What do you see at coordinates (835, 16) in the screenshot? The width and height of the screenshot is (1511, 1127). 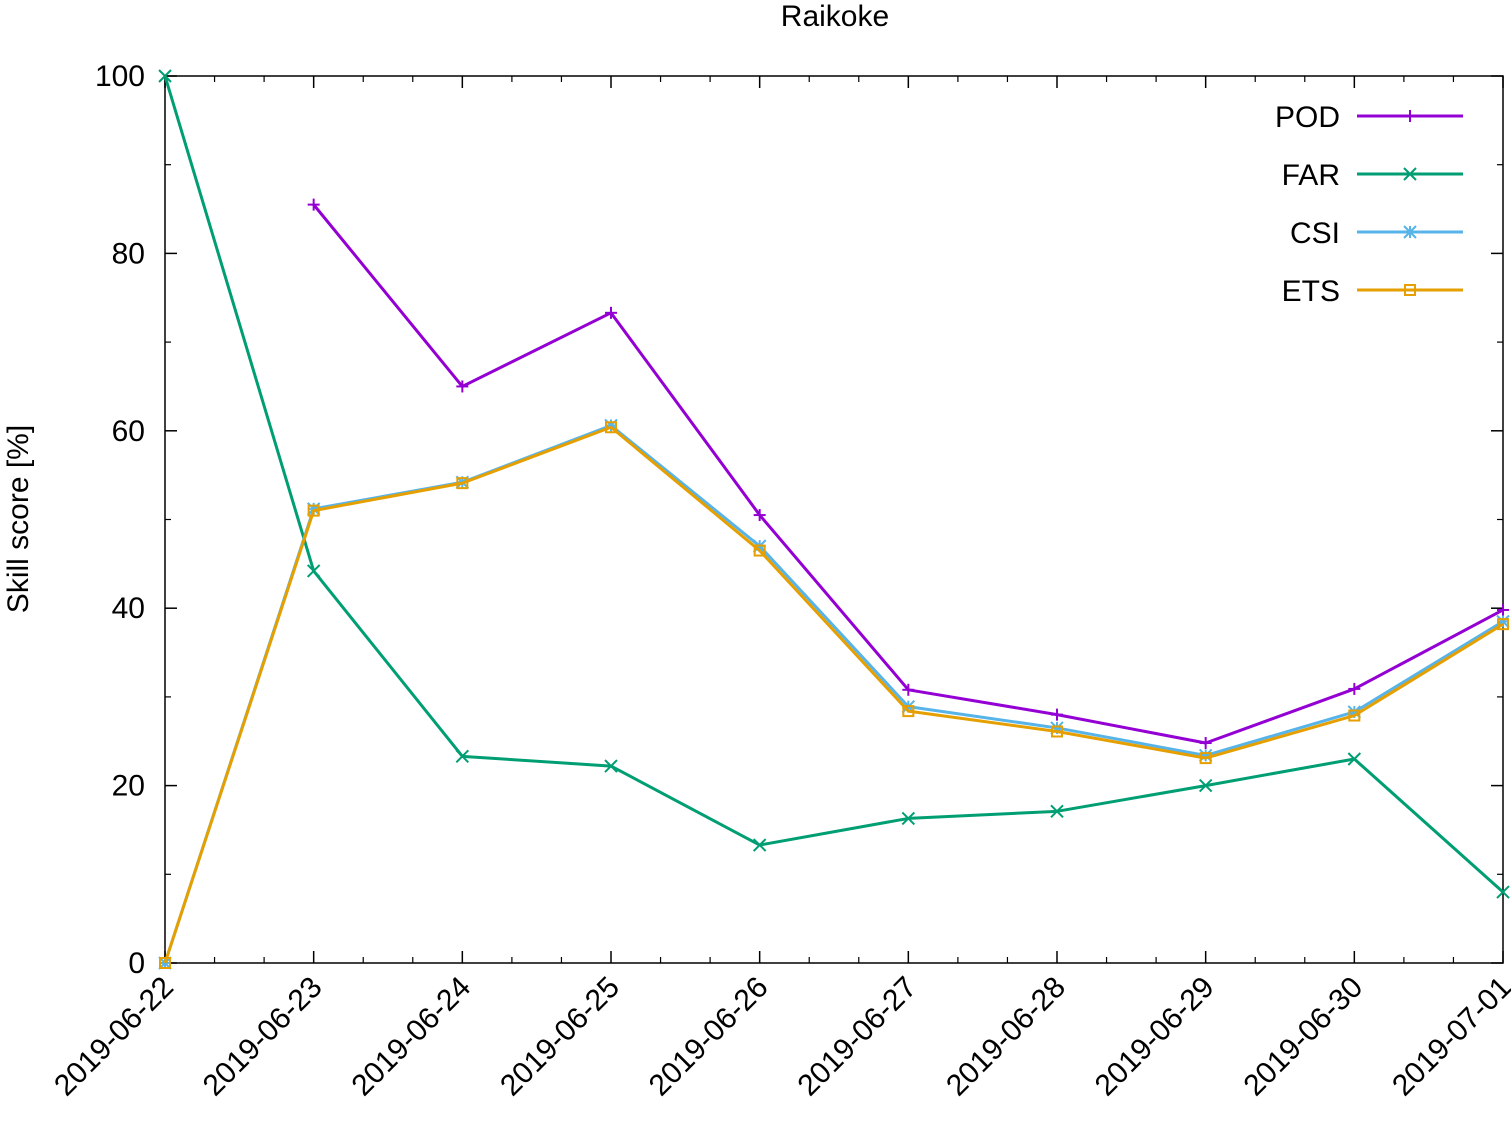 I see `chart-title: Raikoke` at bounding box center [835, 16].